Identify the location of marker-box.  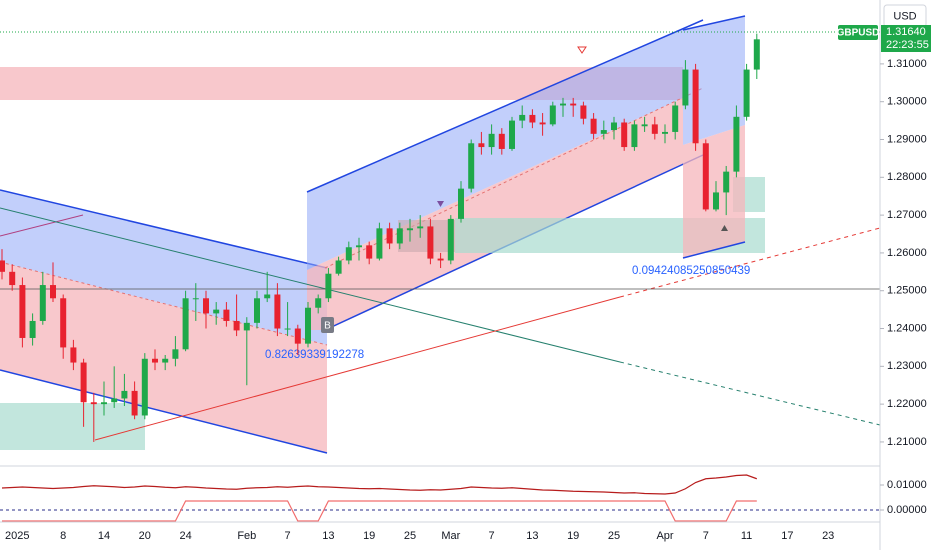
(327, 325).